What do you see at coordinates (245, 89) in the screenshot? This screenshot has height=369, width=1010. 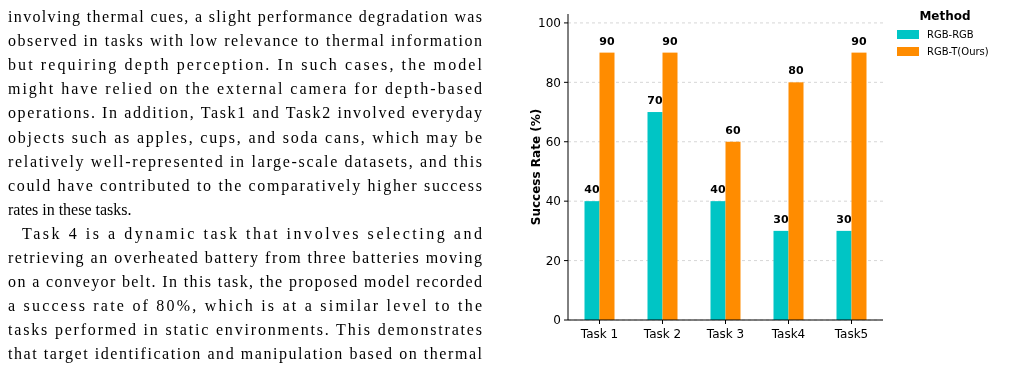 I see `text: might have relied on the external camera for depth-based` at bounding box center [245, 89].